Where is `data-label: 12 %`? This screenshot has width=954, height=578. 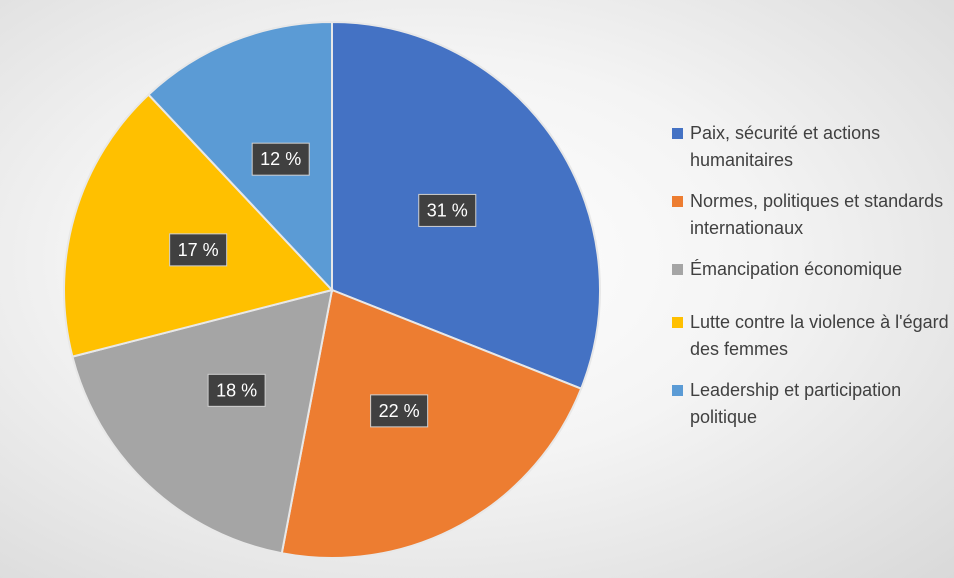 data-label: 12 % is located at coordinates (280, 159).